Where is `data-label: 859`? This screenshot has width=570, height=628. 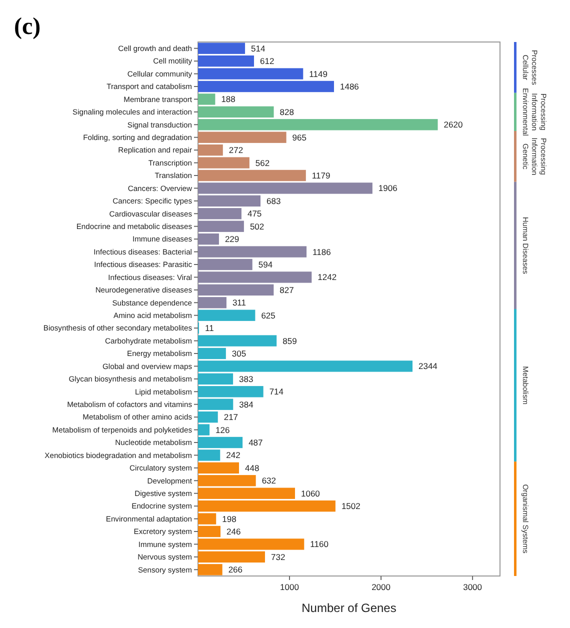
data-label: 859 is located at coordinates (290, 341).